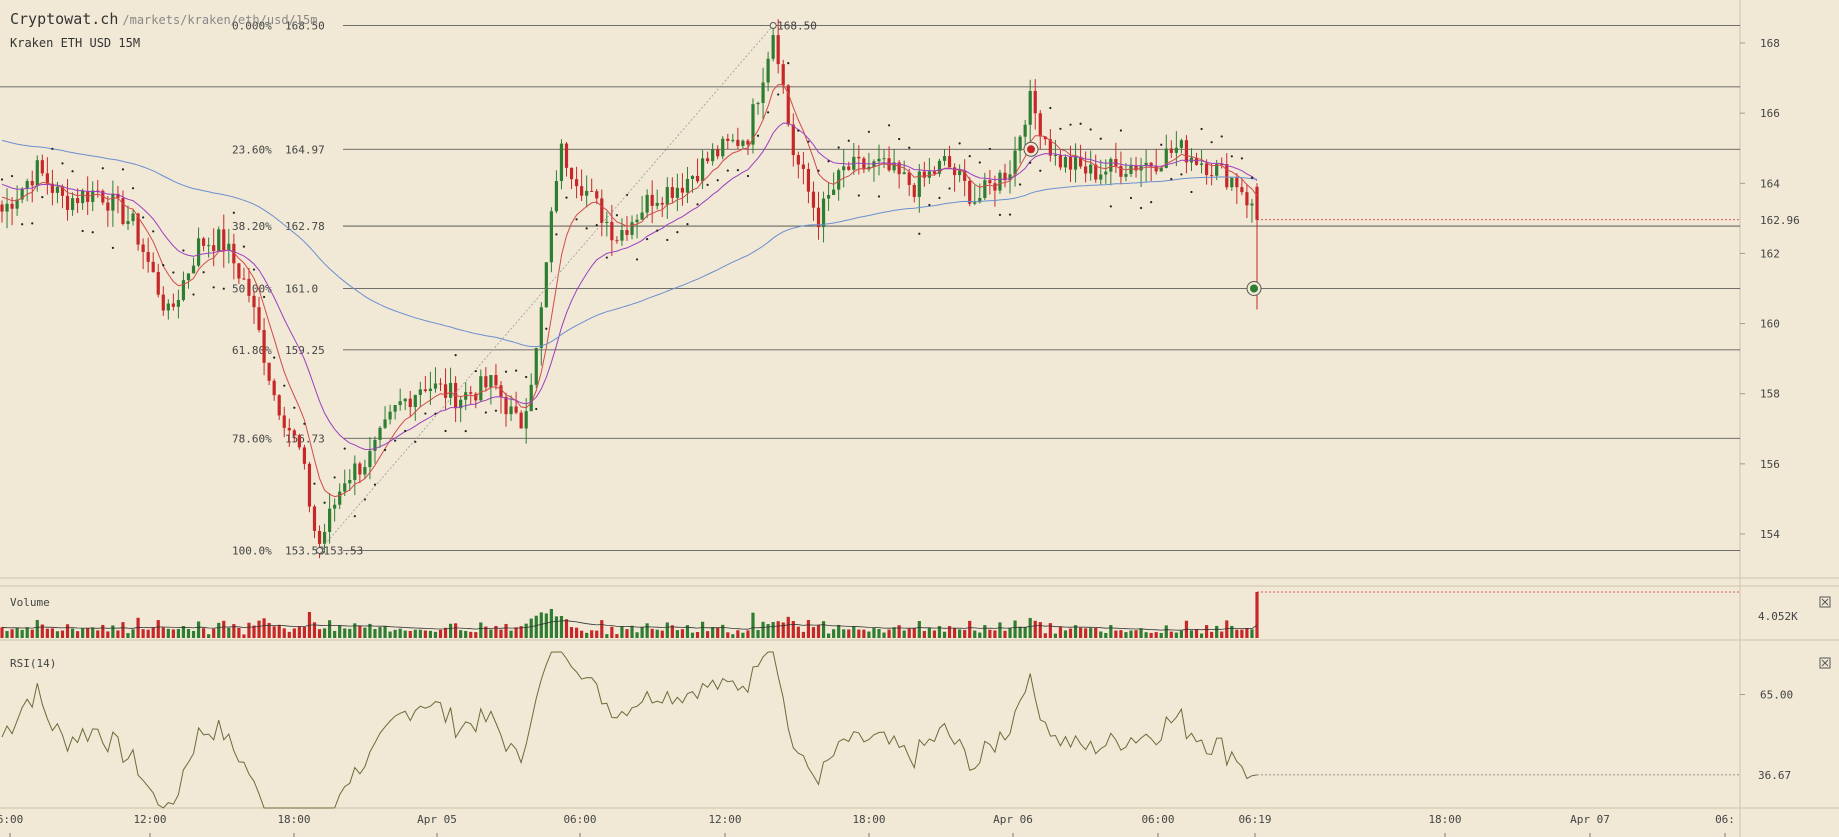 The height and width of the screenshot is (837, 1839). I want to click on fib-pct-label: 38.20%, so click(252, 226).